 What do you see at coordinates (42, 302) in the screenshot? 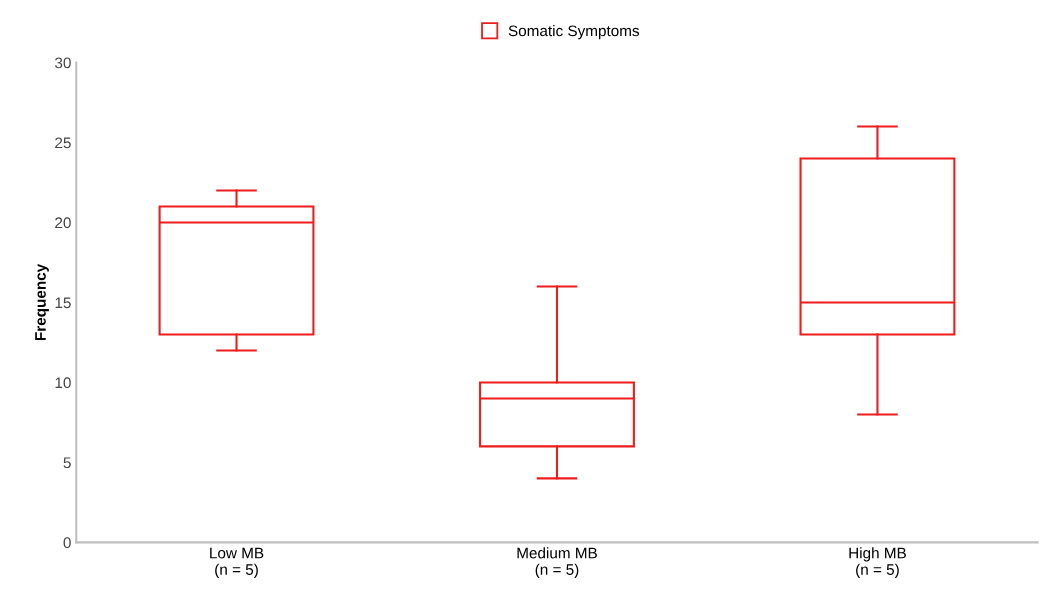
I see `y-axis-title: Frequency` at bounding box center [42, 302].